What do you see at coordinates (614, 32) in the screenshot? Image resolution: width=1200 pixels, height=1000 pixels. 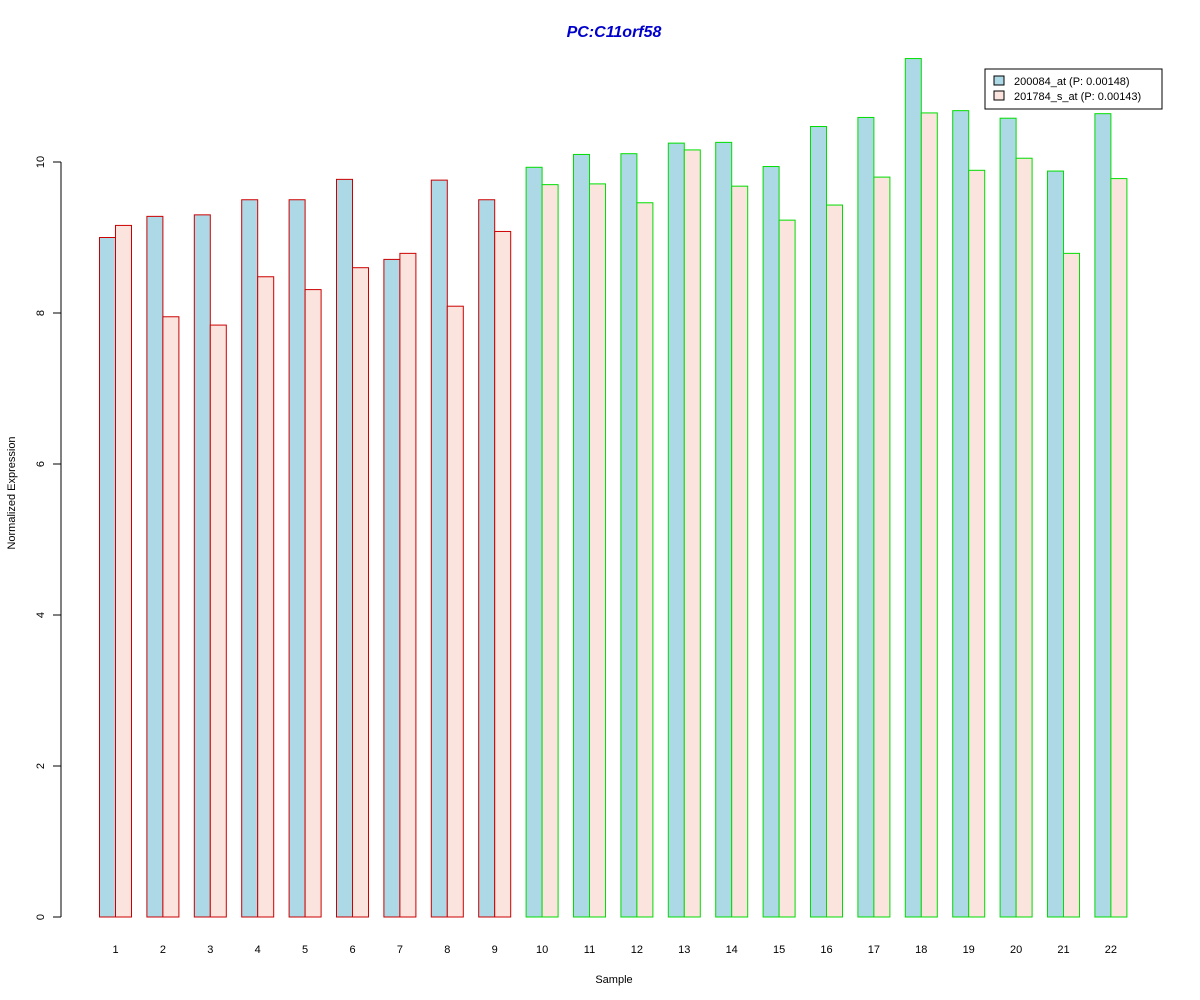 I see `chart-title: PC:C11orf58` at bounding box center [614, 32].